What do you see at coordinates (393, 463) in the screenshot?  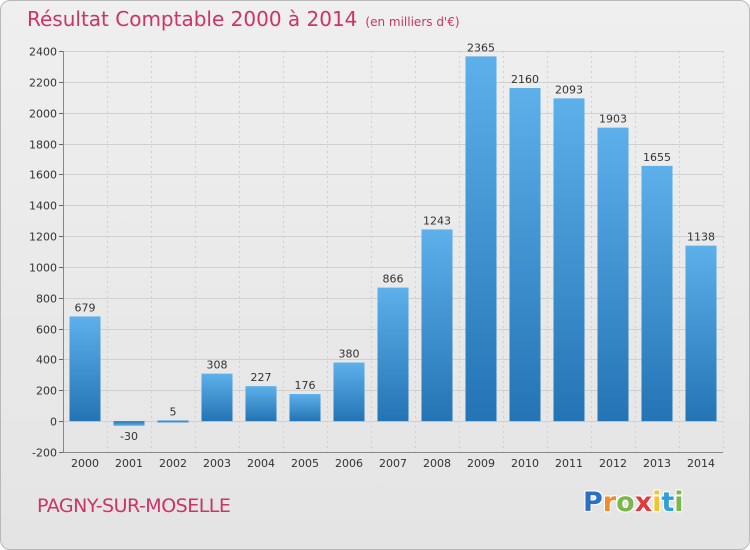 I see `x-tick-label-2007: 2007` at bounding box center [393, 463].